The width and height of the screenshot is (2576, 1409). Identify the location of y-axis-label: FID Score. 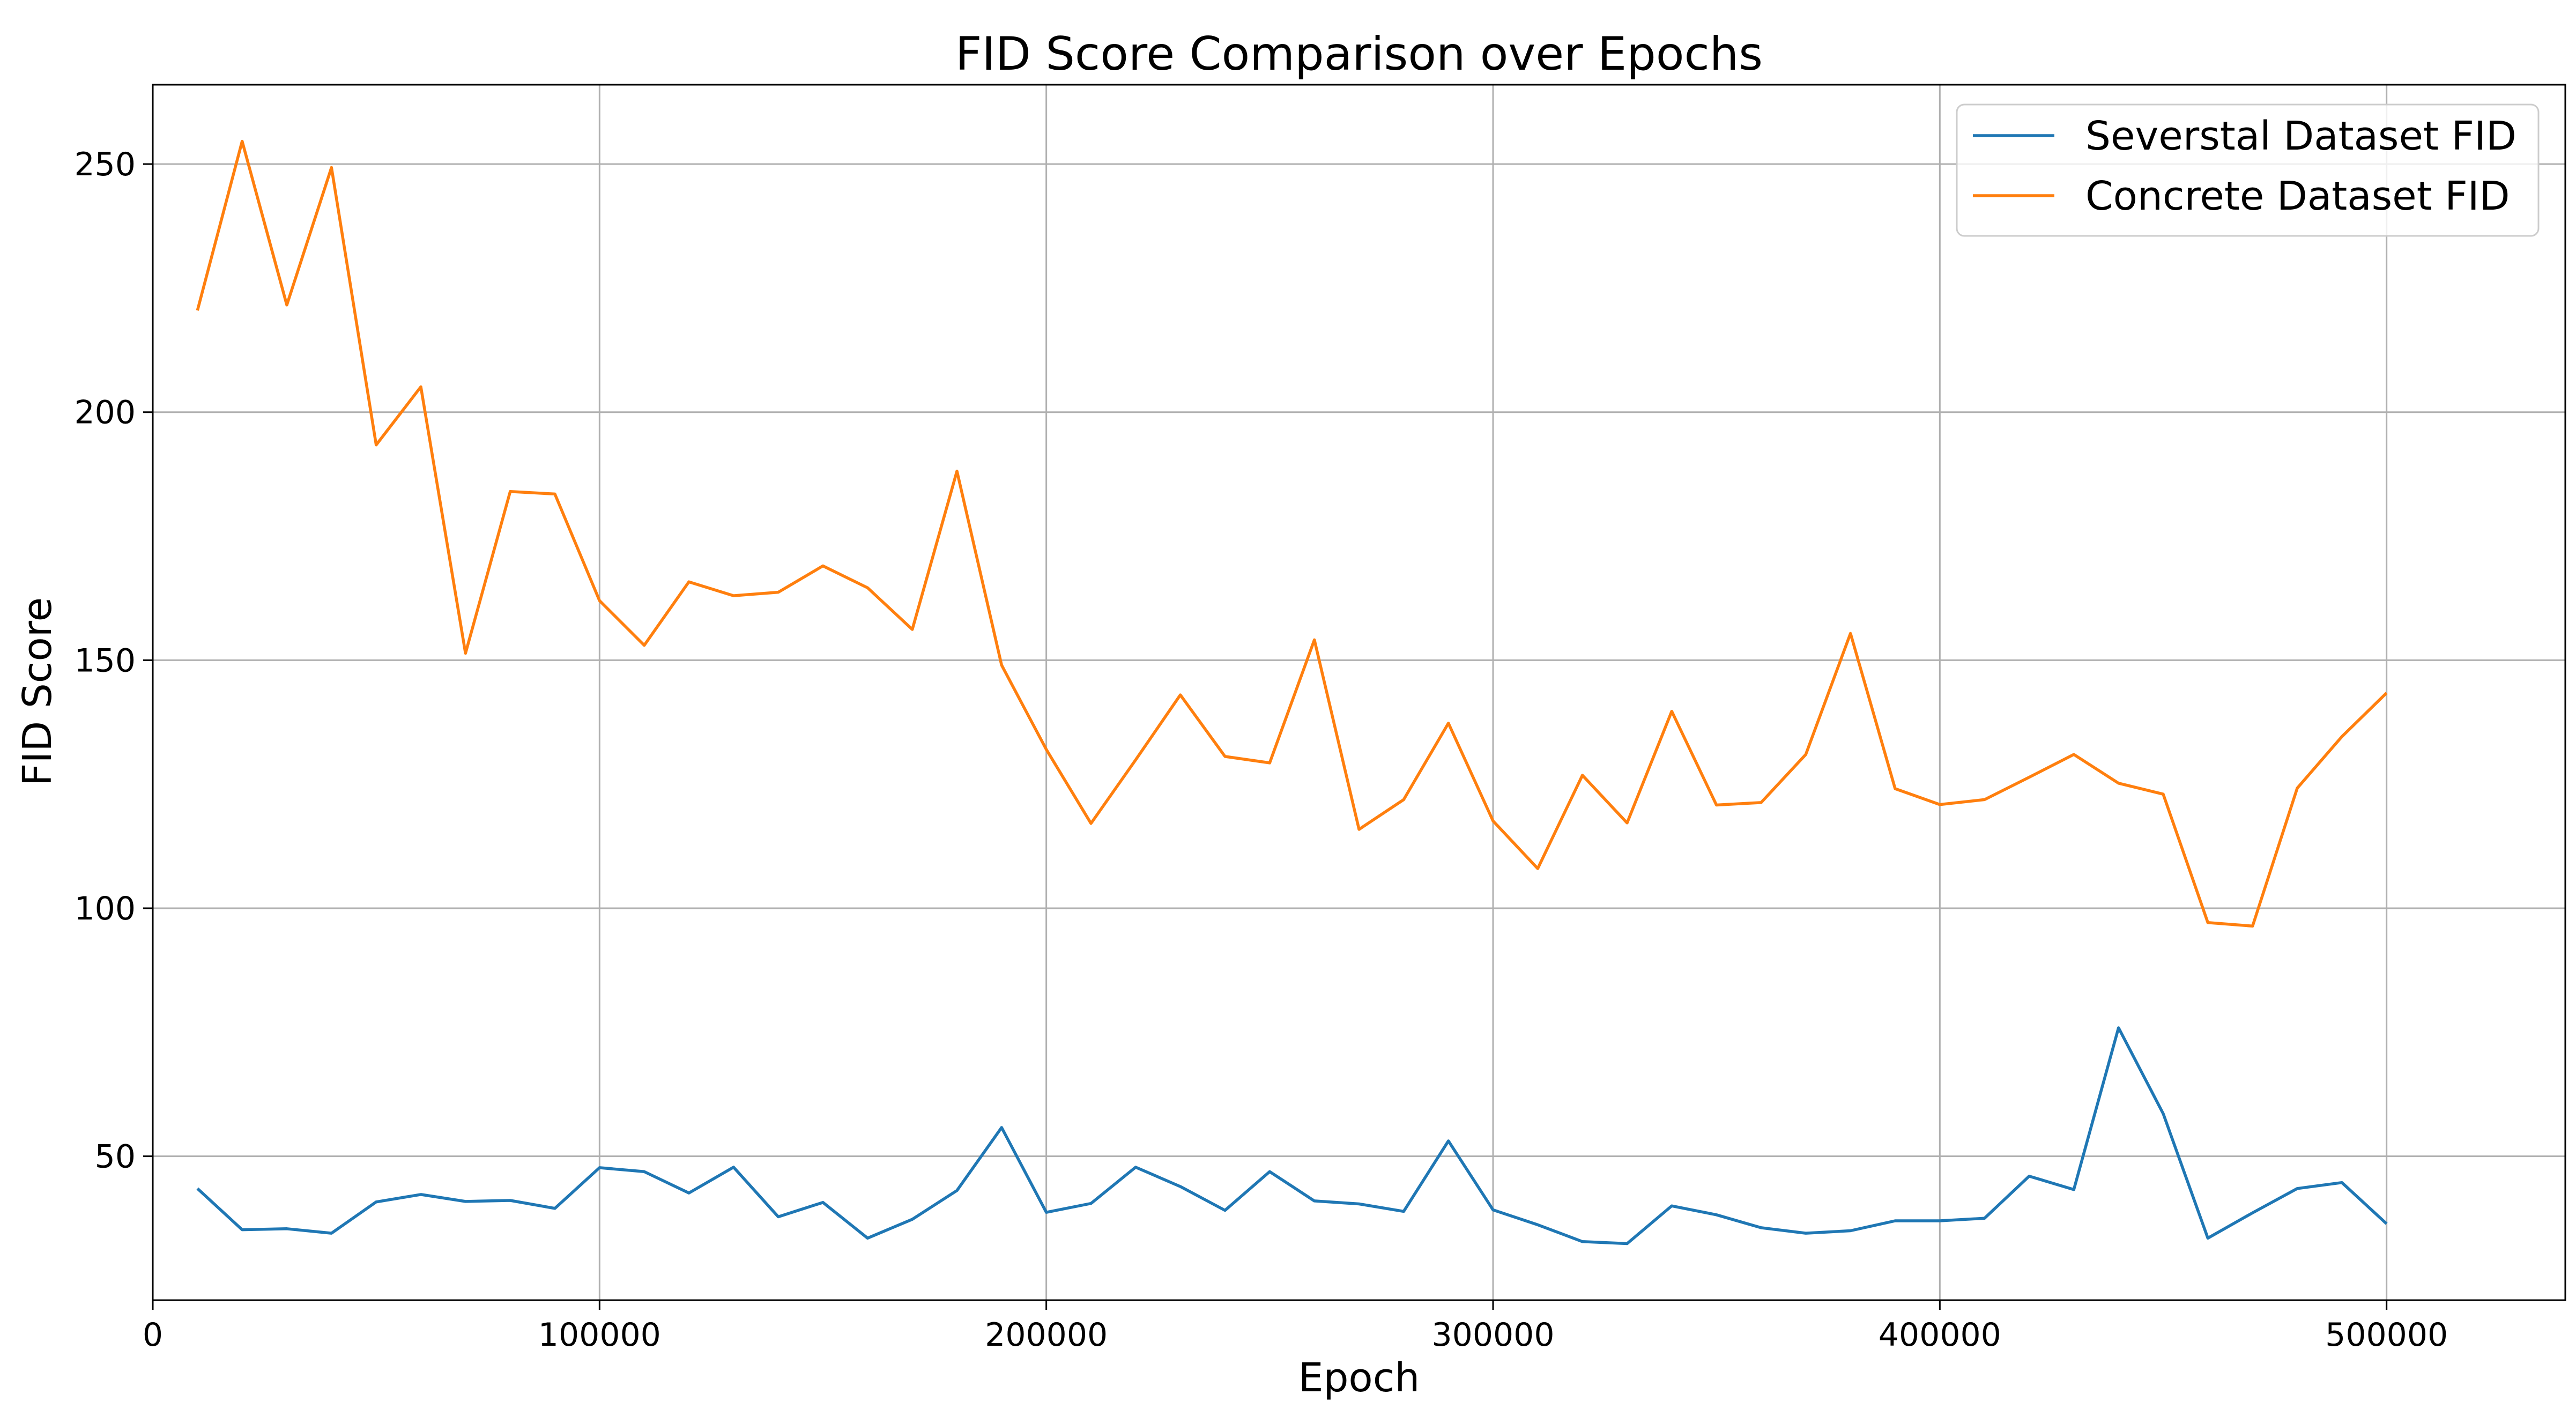
(38, 691).